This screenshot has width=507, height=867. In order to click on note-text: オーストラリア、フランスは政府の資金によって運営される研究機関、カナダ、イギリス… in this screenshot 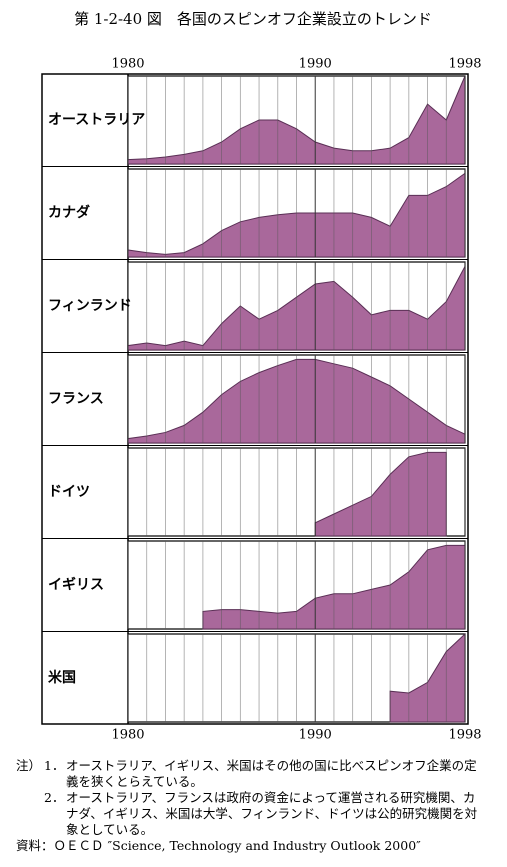, I will do `click(272, 813)`.